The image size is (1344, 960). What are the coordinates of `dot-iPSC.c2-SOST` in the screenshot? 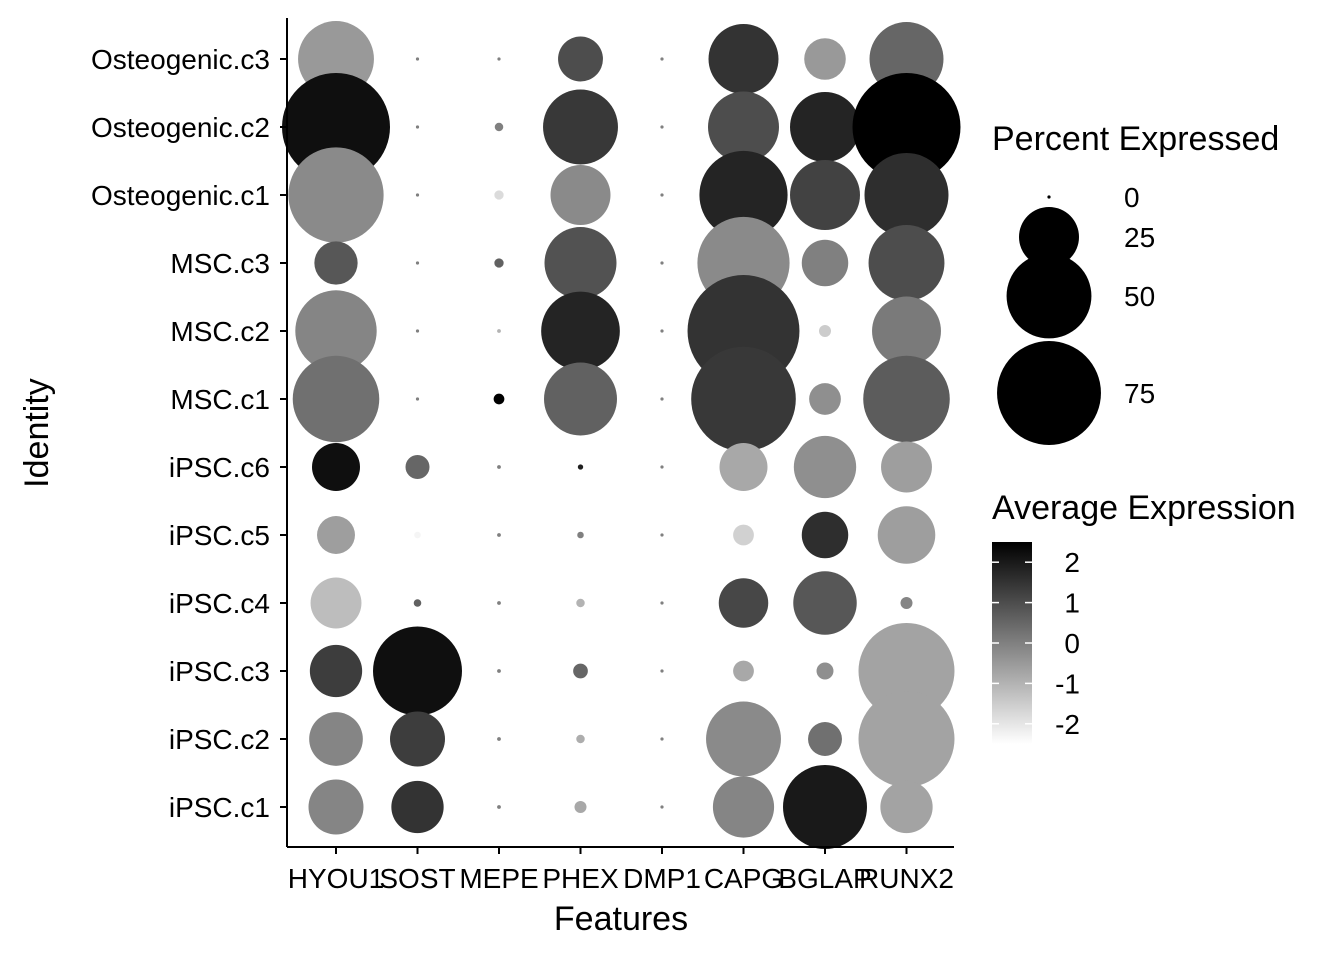 It's located at (417, 739).